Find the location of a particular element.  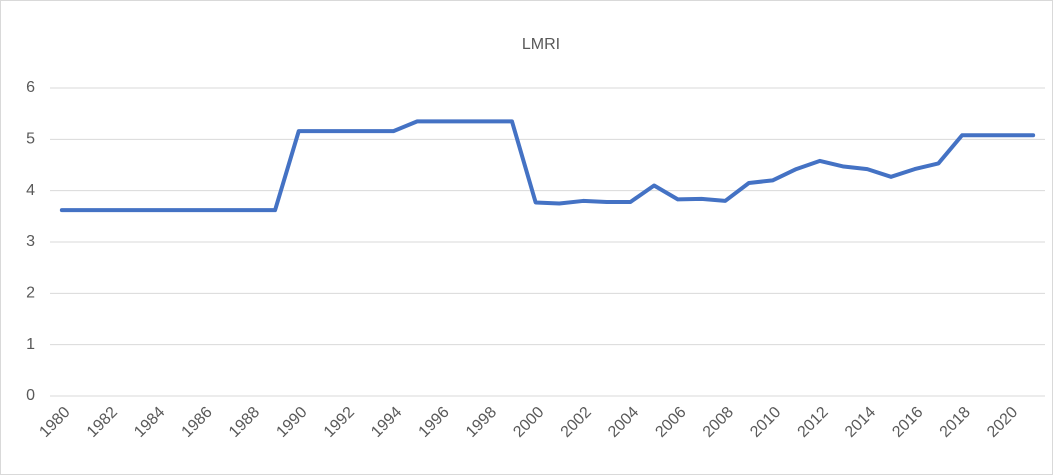

y-tick-label: 5 is located at coordinates (30, 139).